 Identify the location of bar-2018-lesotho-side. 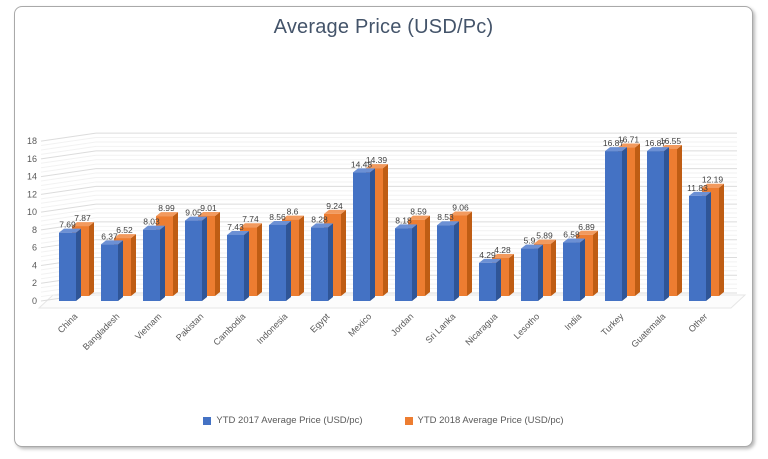
(553, 267).